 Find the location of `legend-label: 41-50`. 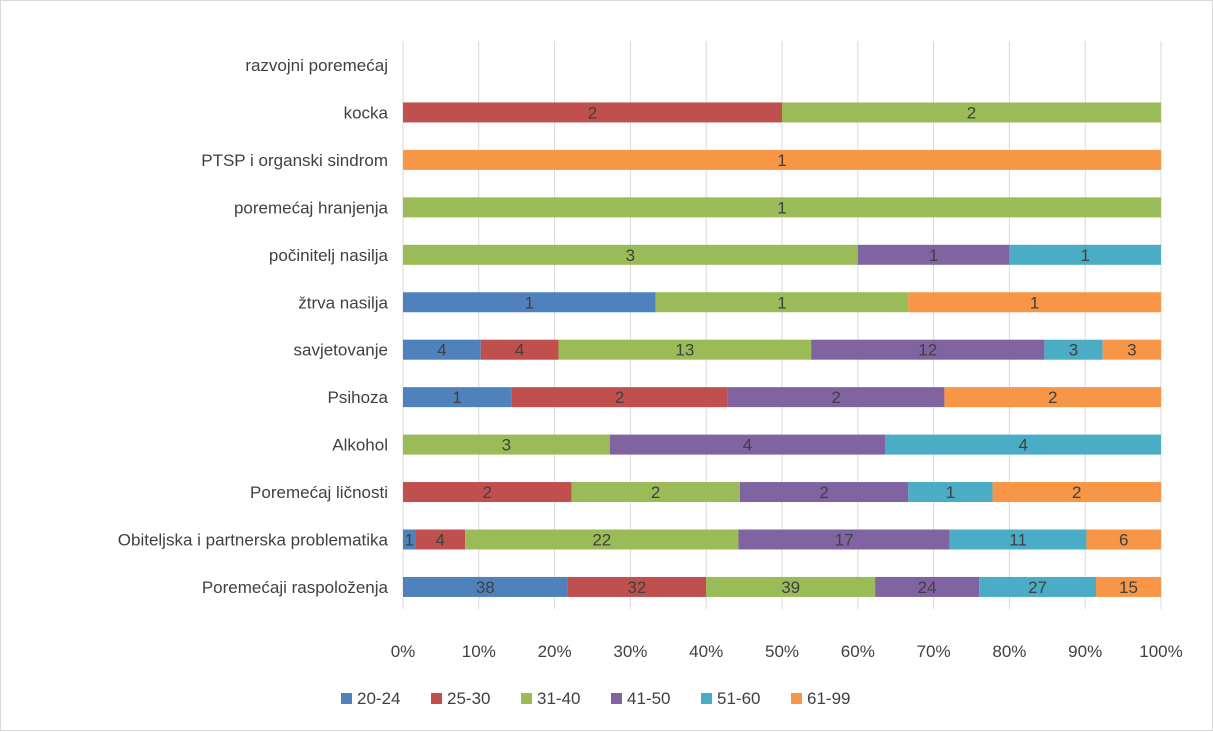

legend-label: 41-50 is located at coordinates (648, 698).